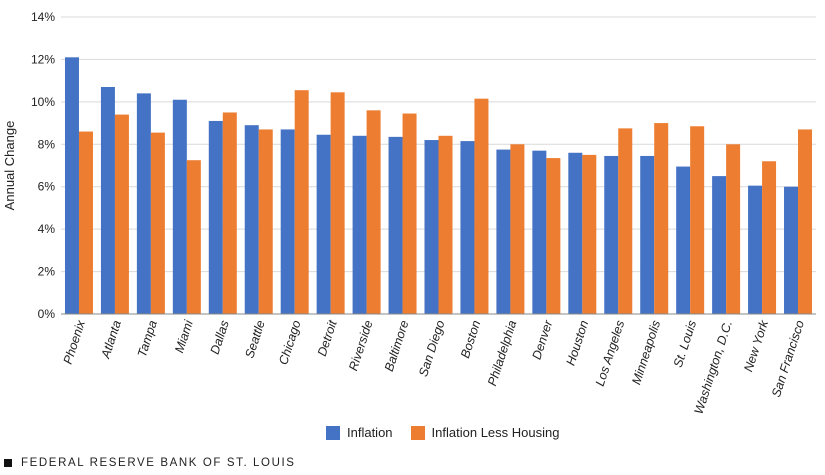 This screenshot has height=475, width=825. What do you see at coordinates (370, 432) in the screenshot?
I see `legend-label-inflation: Inflation` at bounding box center [370, 432].